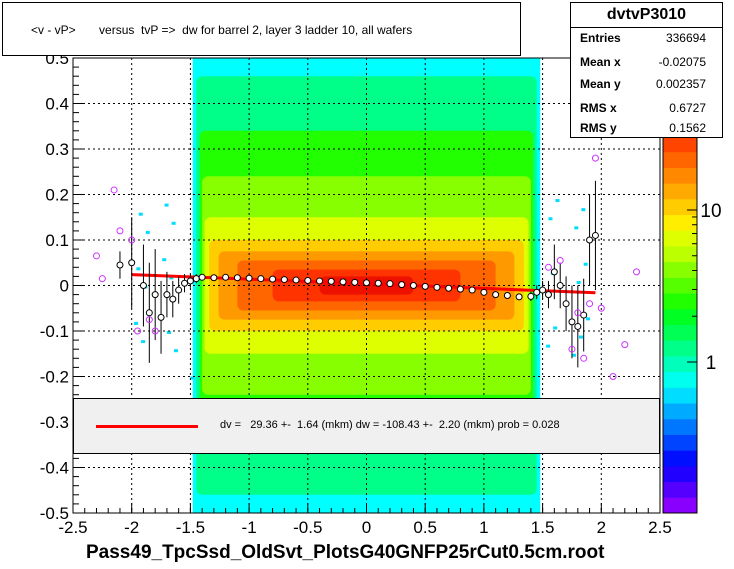  What do you see at coordinates (646, 132) in the screenshot?
I see `stats-row-rms-y: RMS y 0.1562` at bounding box center [646, 132].